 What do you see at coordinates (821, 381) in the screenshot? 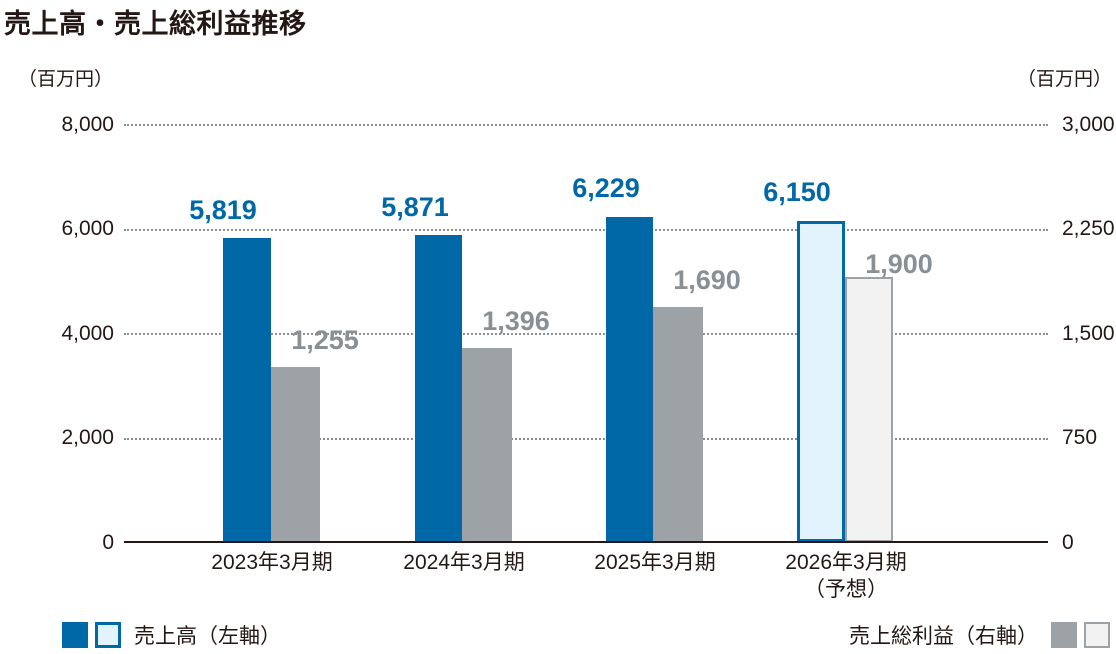
I see `bar-sales-2026-forecast` at bounding box center [821, 381].